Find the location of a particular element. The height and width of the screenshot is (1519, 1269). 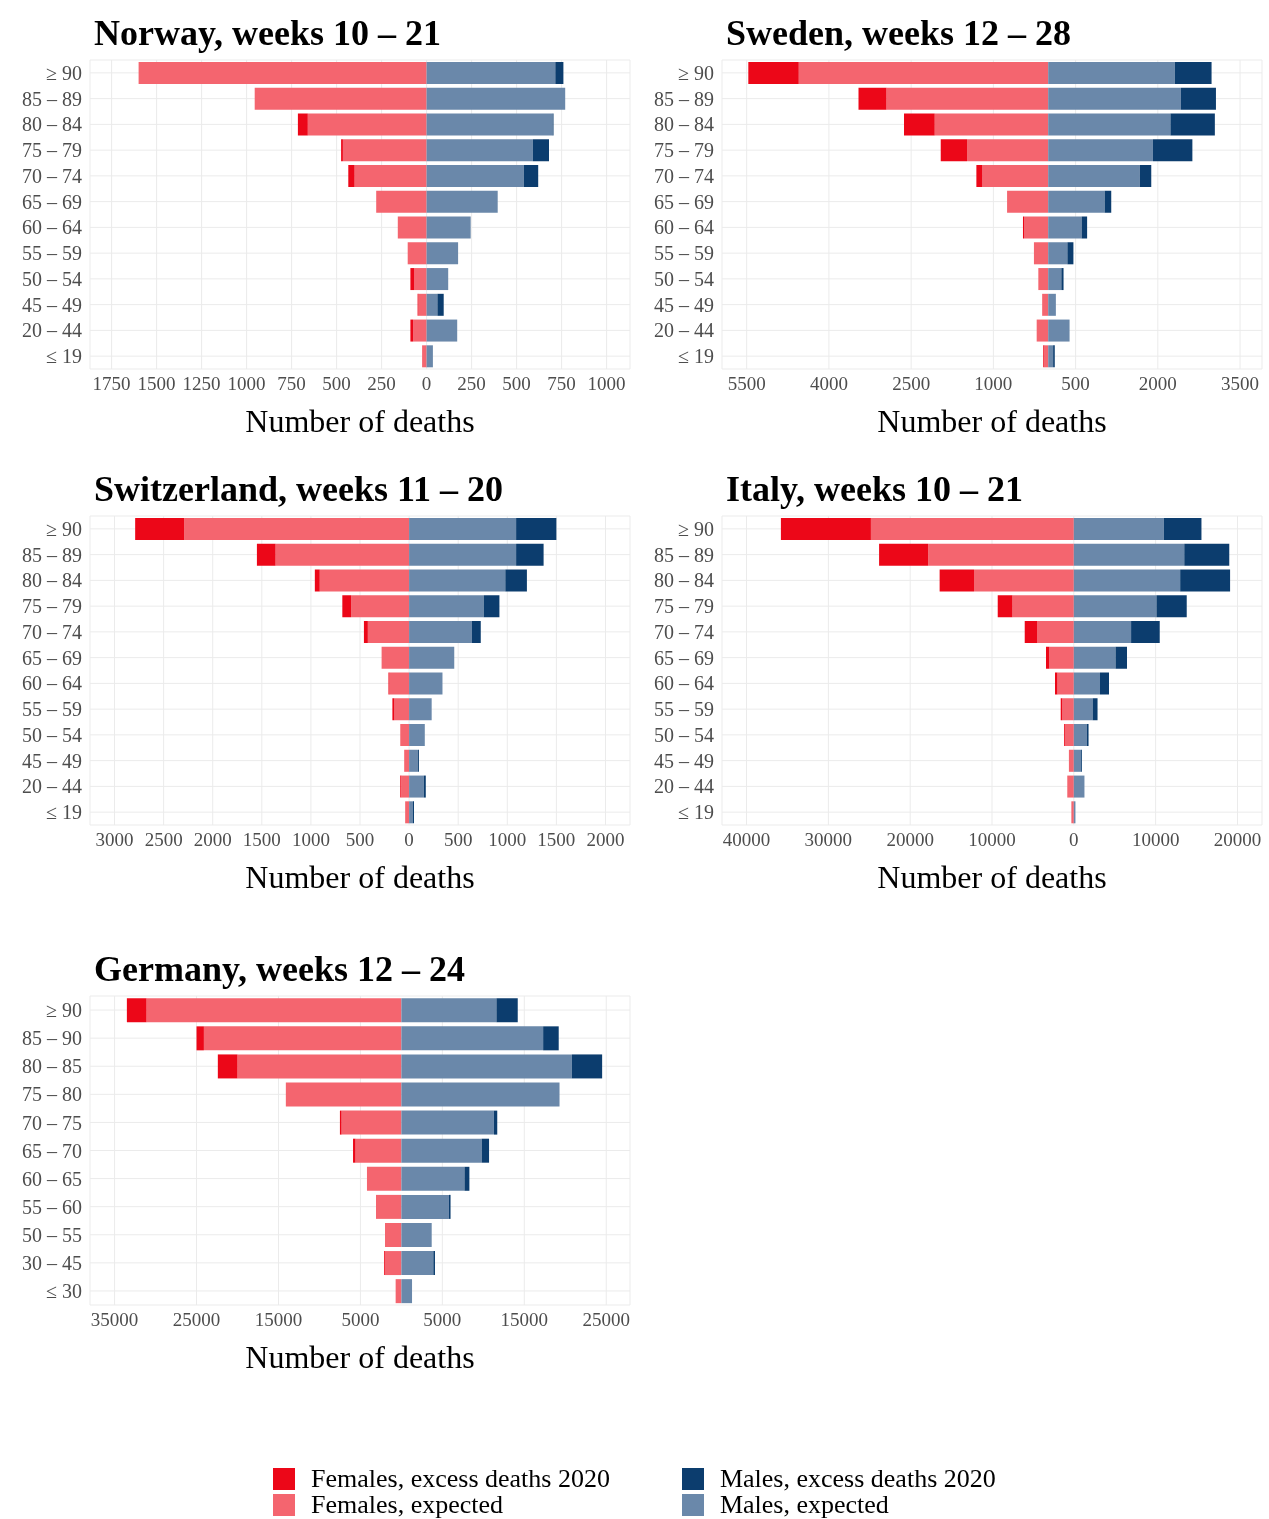

y-tick-label: 45 – 49 is located at coordinates (52, 760).